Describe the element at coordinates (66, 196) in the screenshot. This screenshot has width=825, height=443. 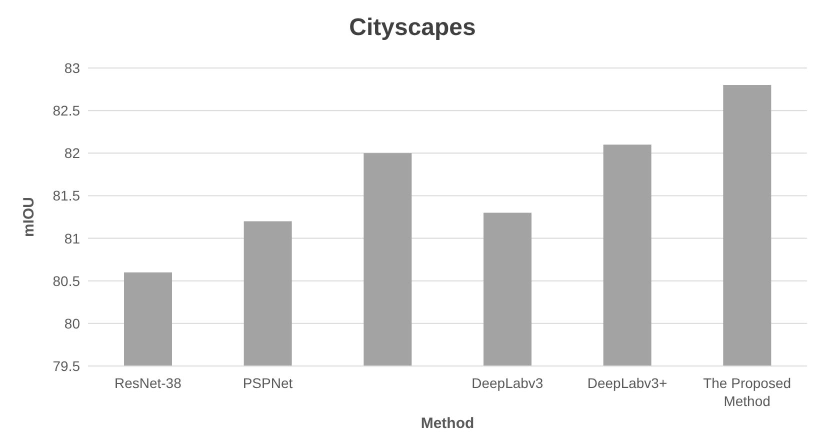
I see `y-tick-label: 81.5` at that location.